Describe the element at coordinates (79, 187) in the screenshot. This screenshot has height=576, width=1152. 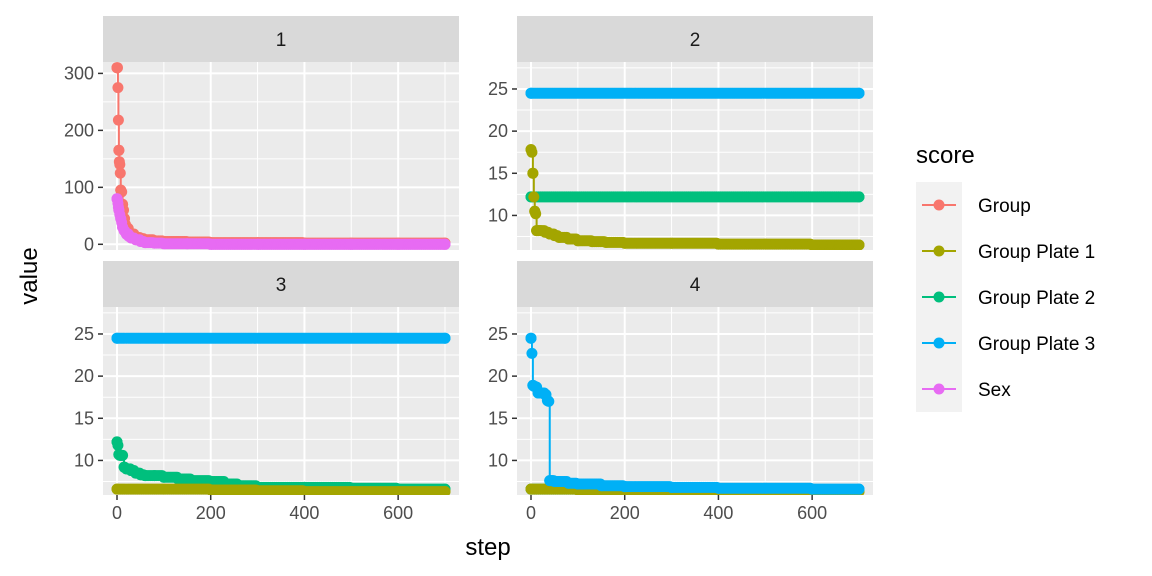
I see `y-tick-label: 100` at that location.